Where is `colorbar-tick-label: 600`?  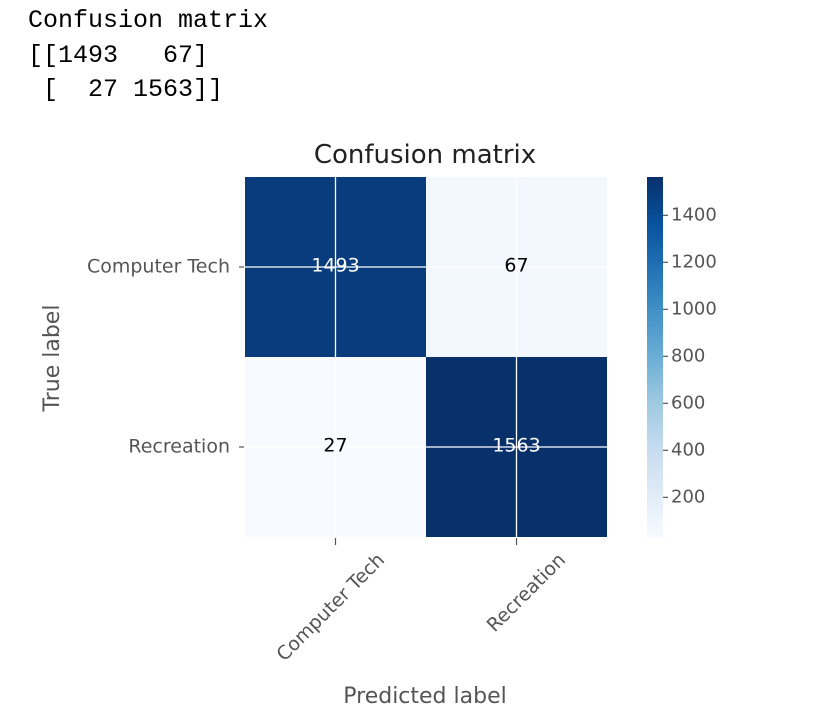 colorbar-tick-label: 600 is located at coordinates (688, 402).